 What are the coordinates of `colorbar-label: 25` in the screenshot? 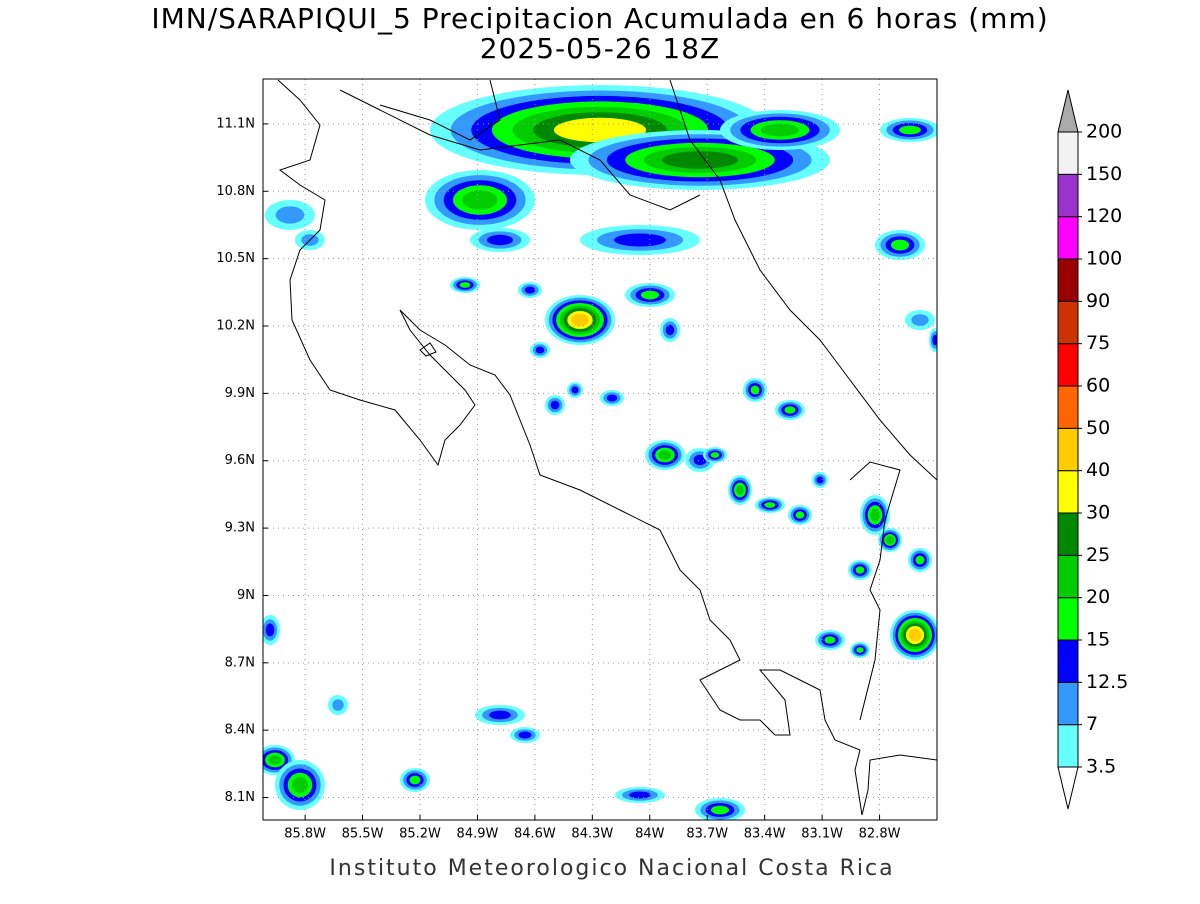 It's located at (1098, 555).